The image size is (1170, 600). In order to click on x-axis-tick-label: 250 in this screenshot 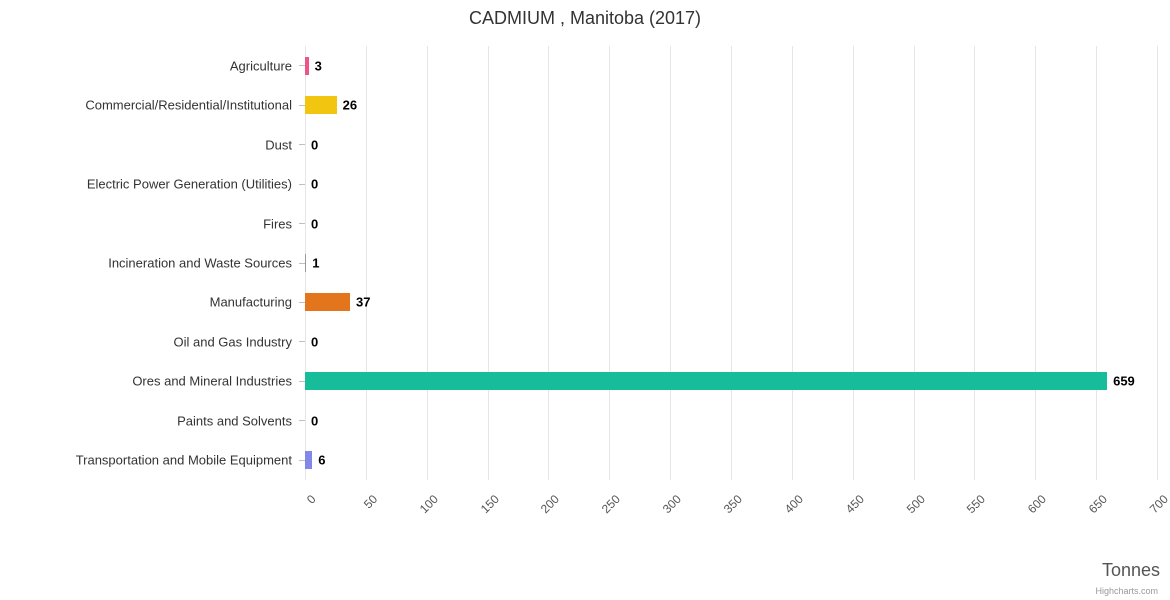, I will do `click(611, 504)`.